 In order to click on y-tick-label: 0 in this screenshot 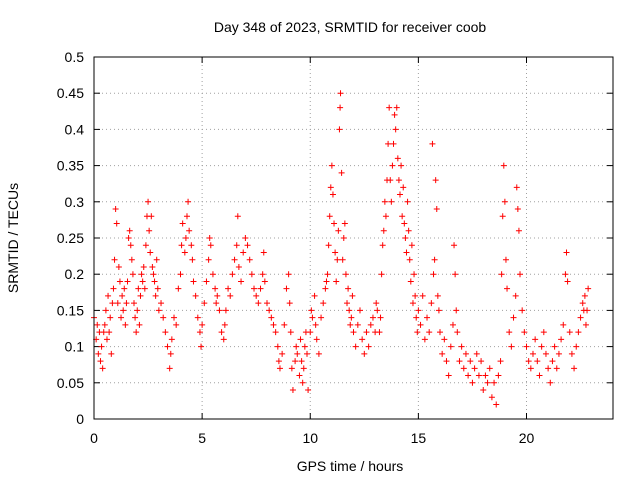, I will do `click(80, 419)`.